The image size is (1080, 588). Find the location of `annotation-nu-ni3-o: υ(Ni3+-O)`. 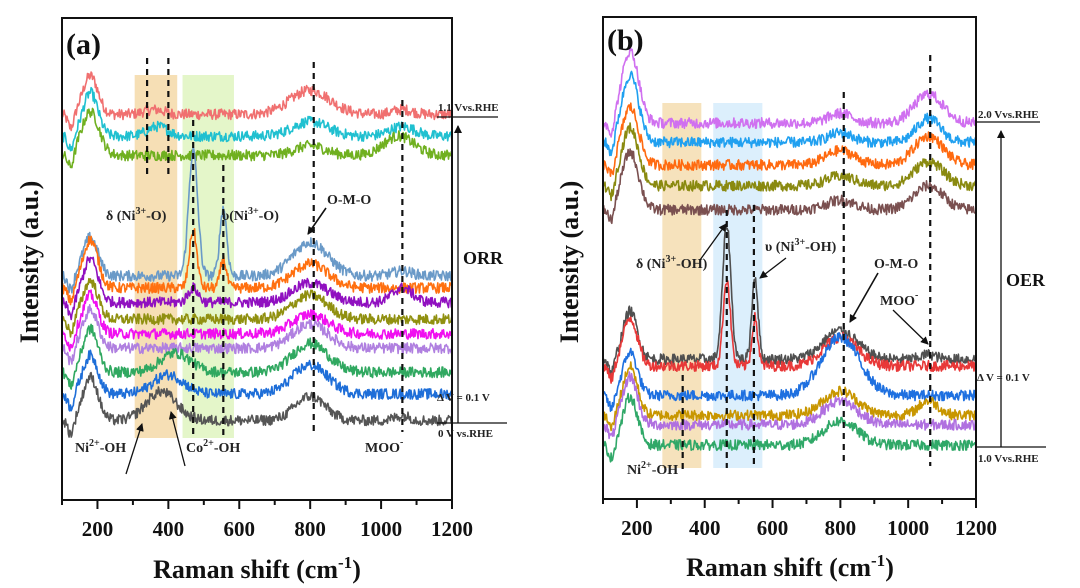

annotation-nu-ni3-o: υ(Ni3+-O) is located at coordinates (250, 215).